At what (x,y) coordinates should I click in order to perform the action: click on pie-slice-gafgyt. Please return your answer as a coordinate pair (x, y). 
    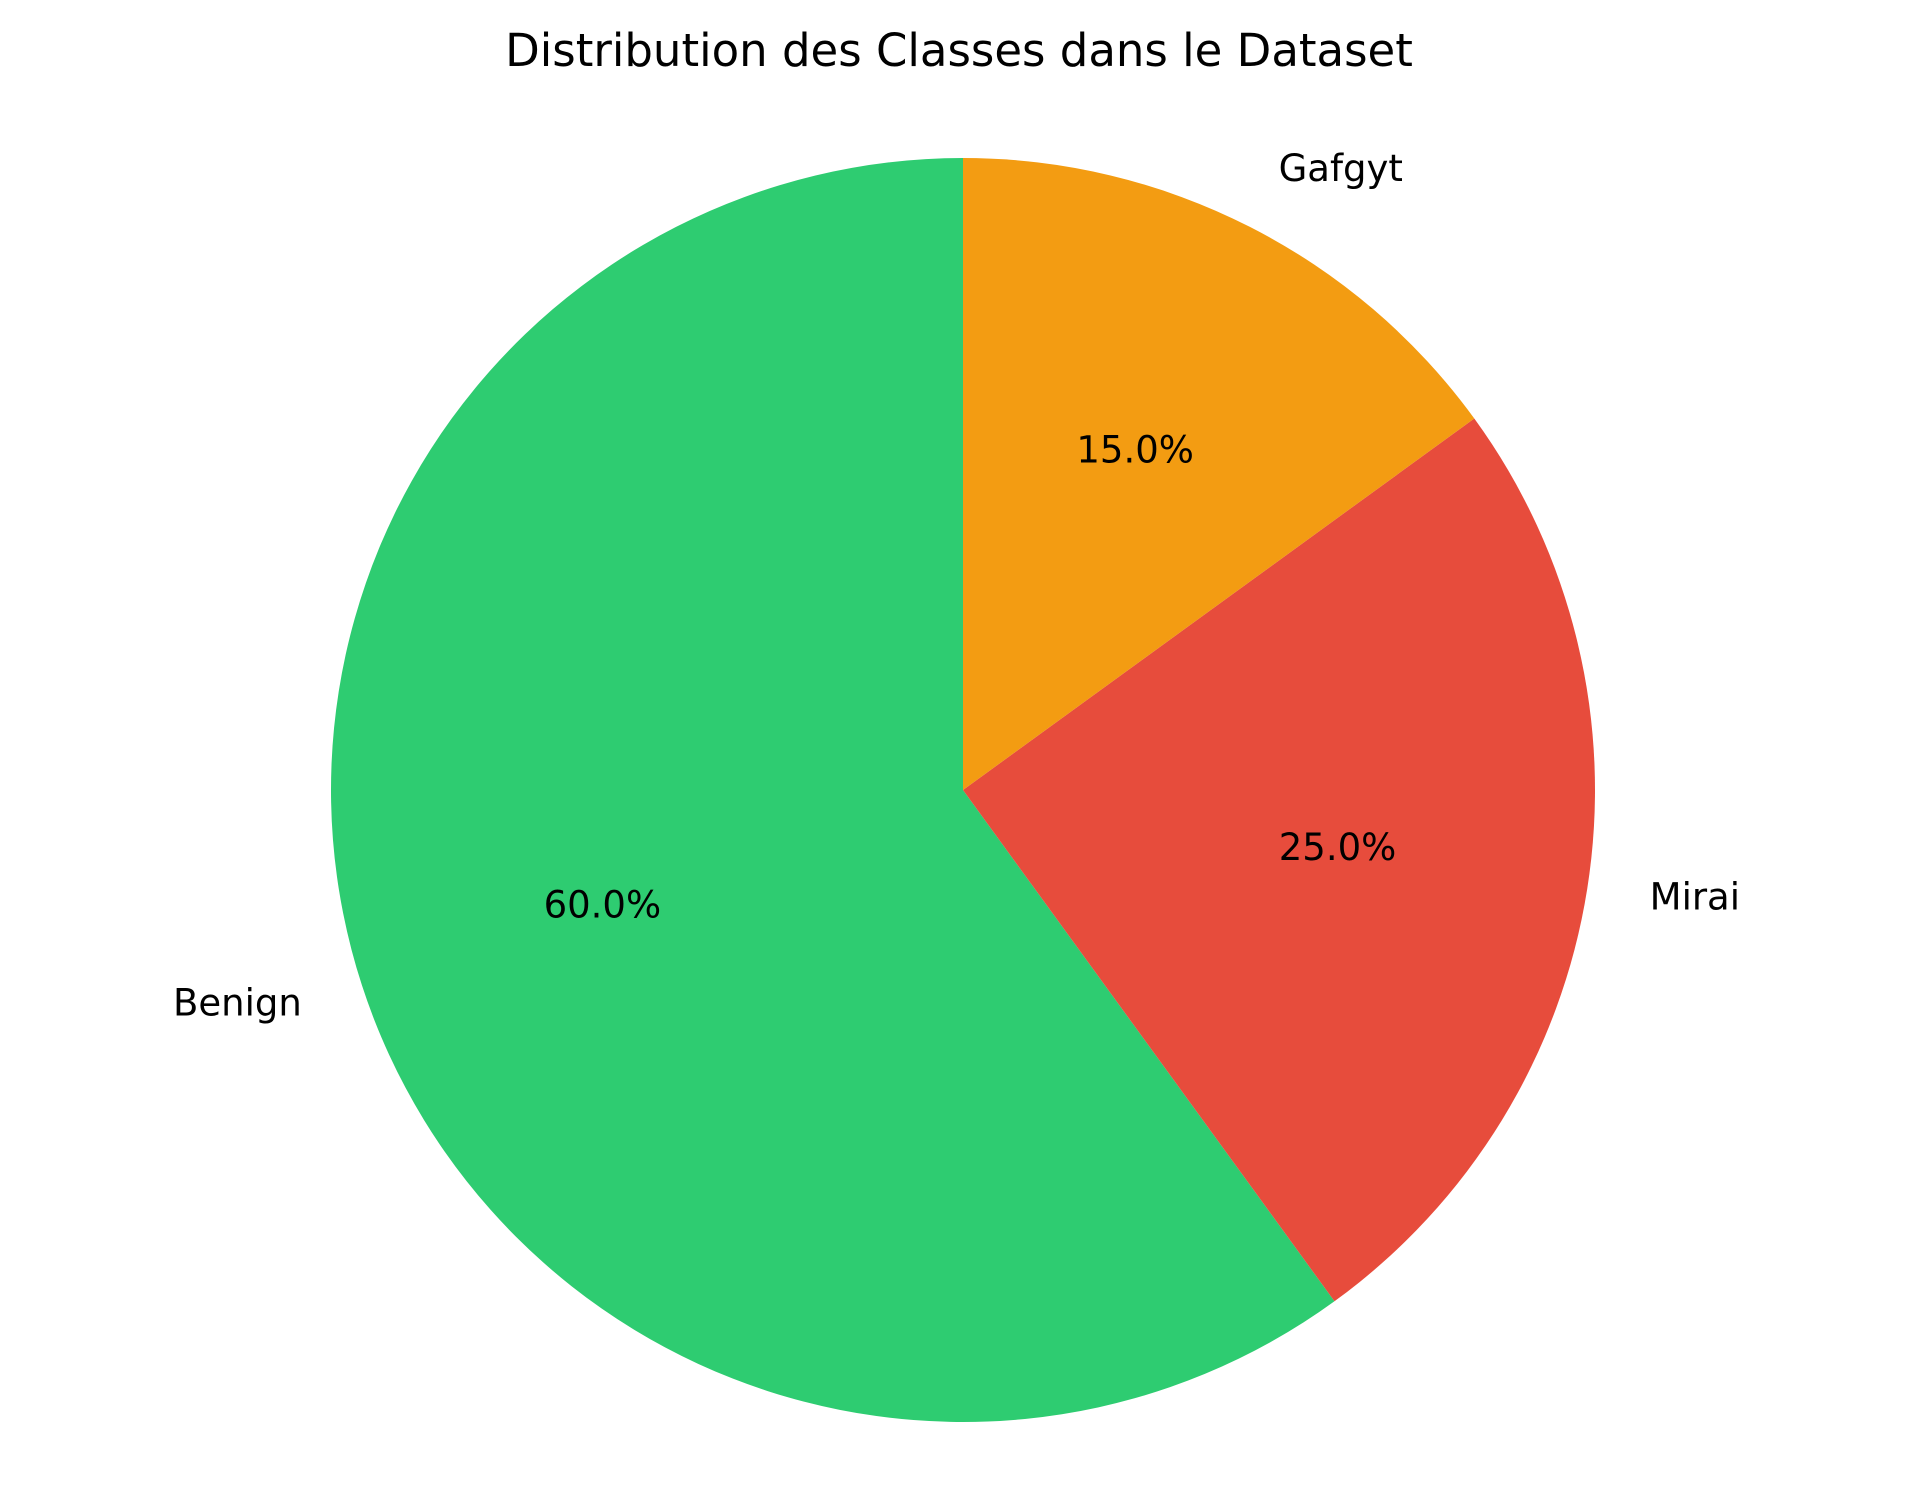
    Looking at the image, I should click on (1219, 474).